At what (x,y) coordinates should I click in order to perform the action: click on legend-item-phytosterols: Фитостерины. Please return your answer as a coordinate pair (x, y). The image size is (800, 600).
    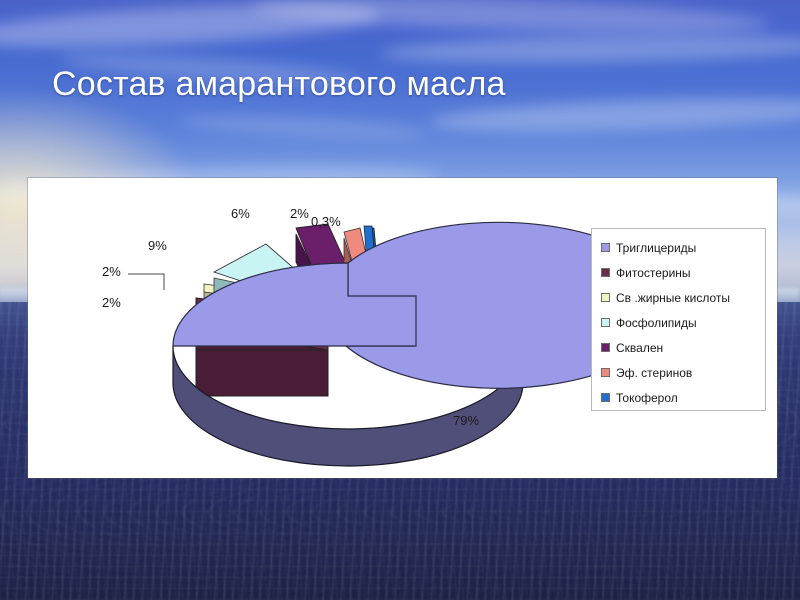
    Looking at the image, I should click on (683, 272).